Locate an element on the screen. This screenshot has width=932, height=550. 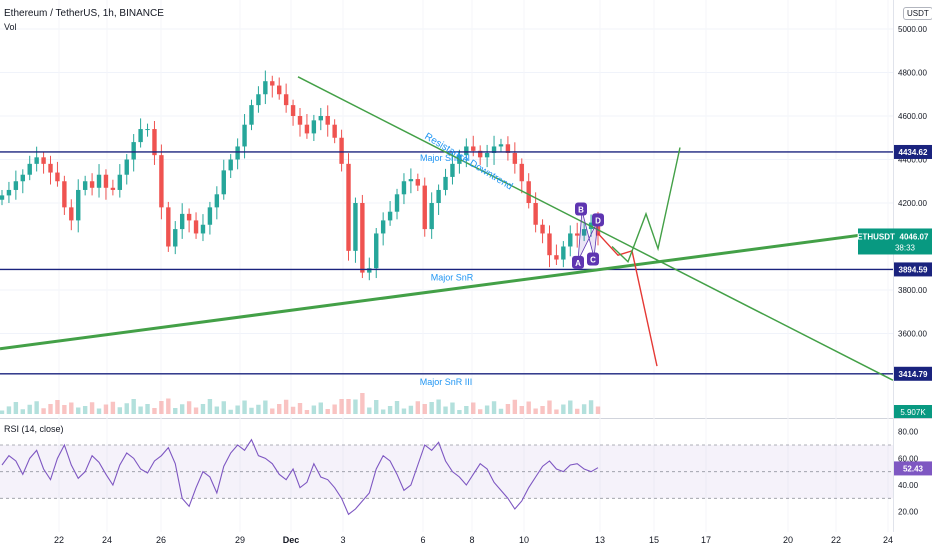
snr-price-label: 3894.59 is located at coordinates (913, 269).